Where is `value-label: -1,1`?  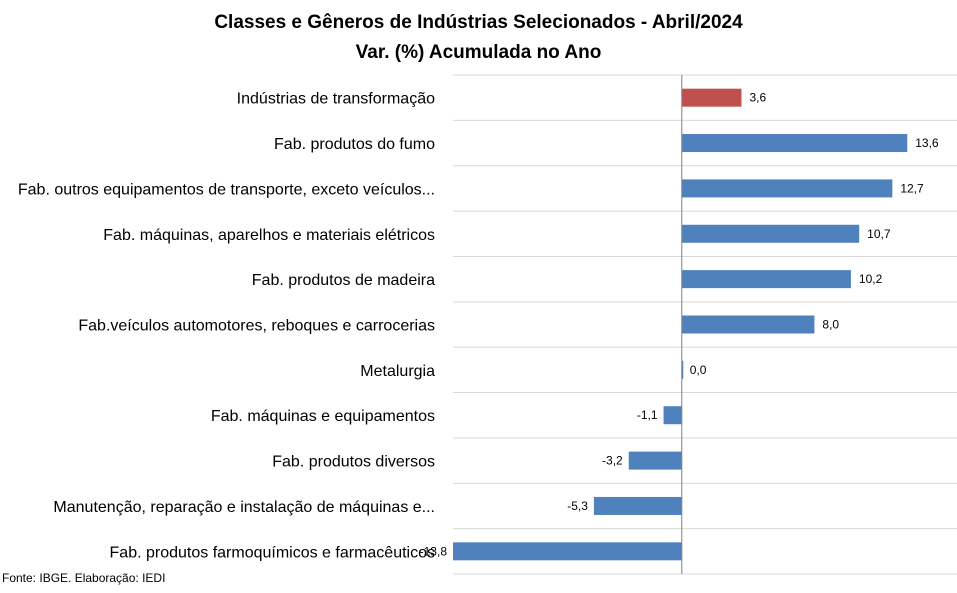 value-label: -1,1 is located at coordinates (647, 415).